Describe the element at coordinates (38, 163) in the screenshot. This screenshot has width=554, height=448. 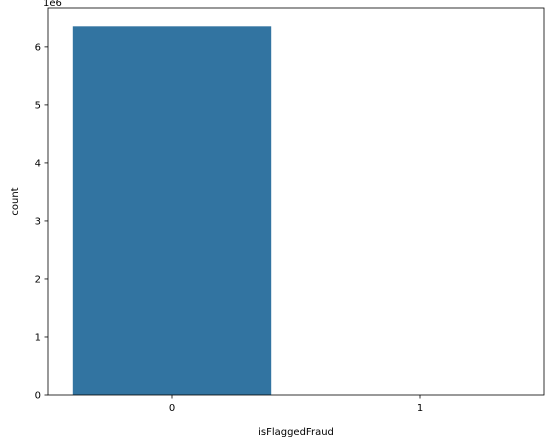
I see `y-tick-label: 4` at that location.